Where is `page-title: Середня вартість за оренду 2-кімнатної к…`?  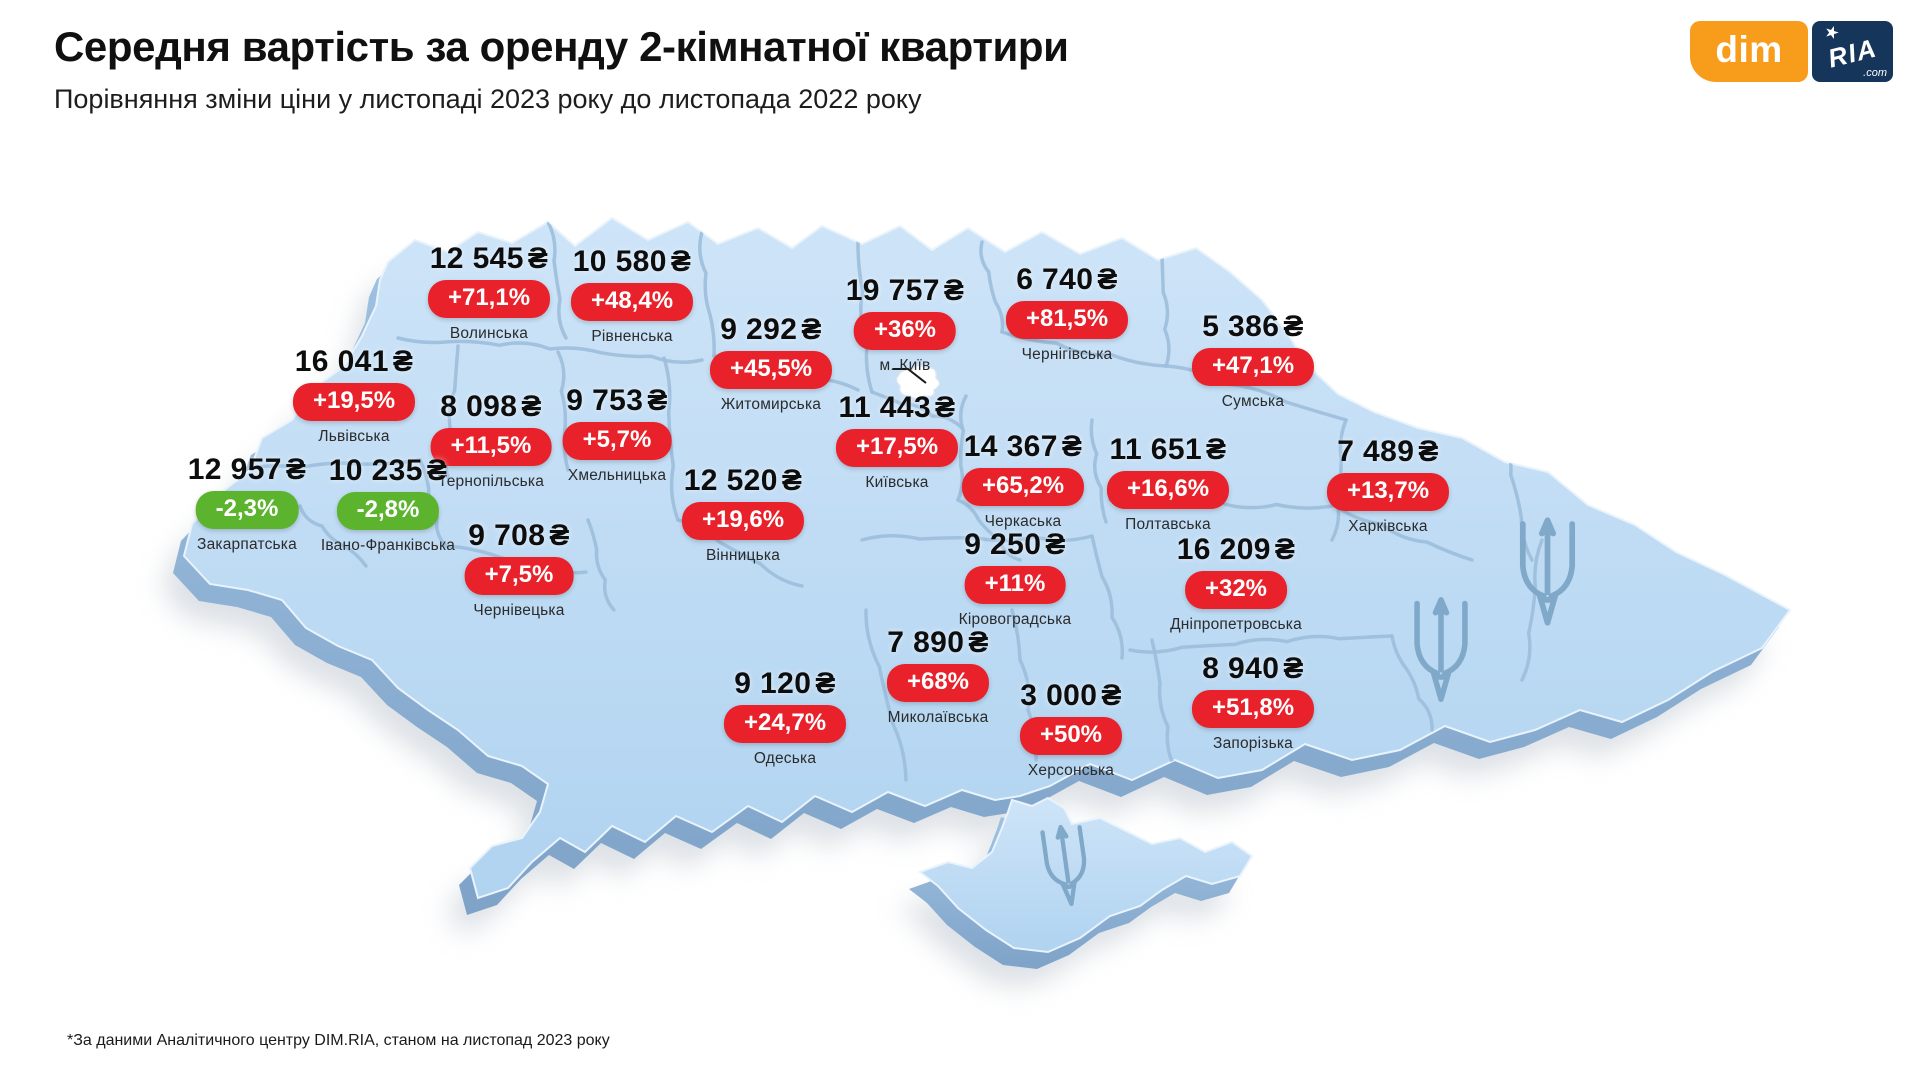
page-title: Середня вартість за оренду 2-кімнатної к… is located at coordinates (561, 46).